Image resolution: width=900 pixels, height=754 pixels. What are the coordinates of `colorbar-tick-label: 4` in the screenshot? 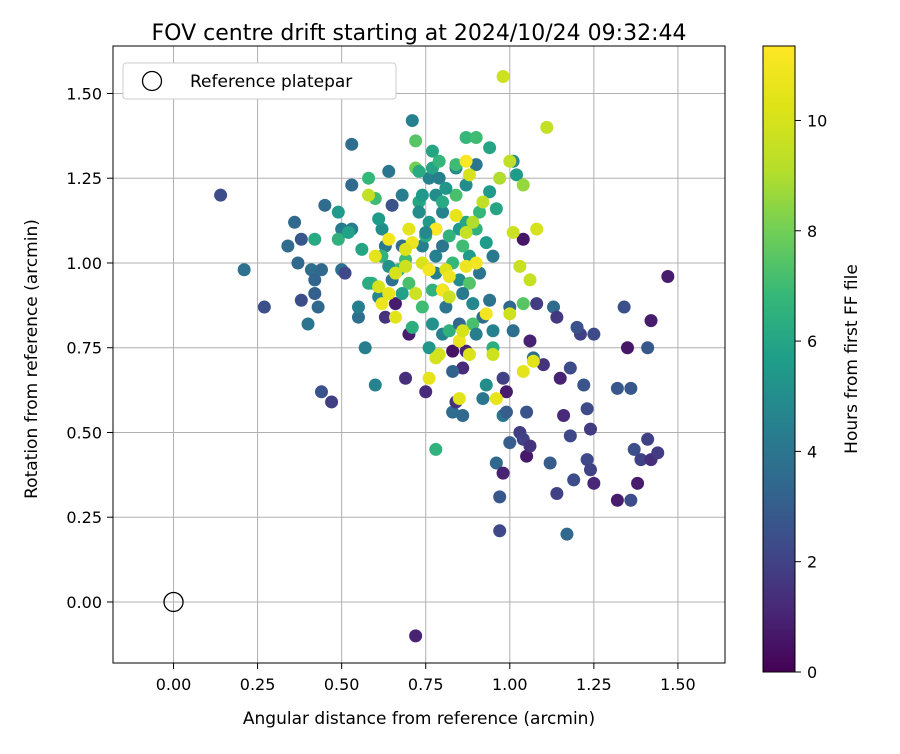 It's located at (812, 451).